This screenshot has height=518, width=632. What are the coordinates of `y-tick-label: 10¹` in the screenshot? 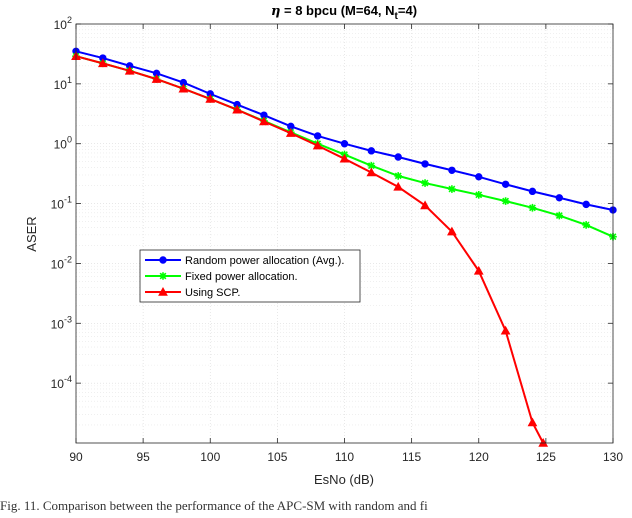 It's located at (63, 83).